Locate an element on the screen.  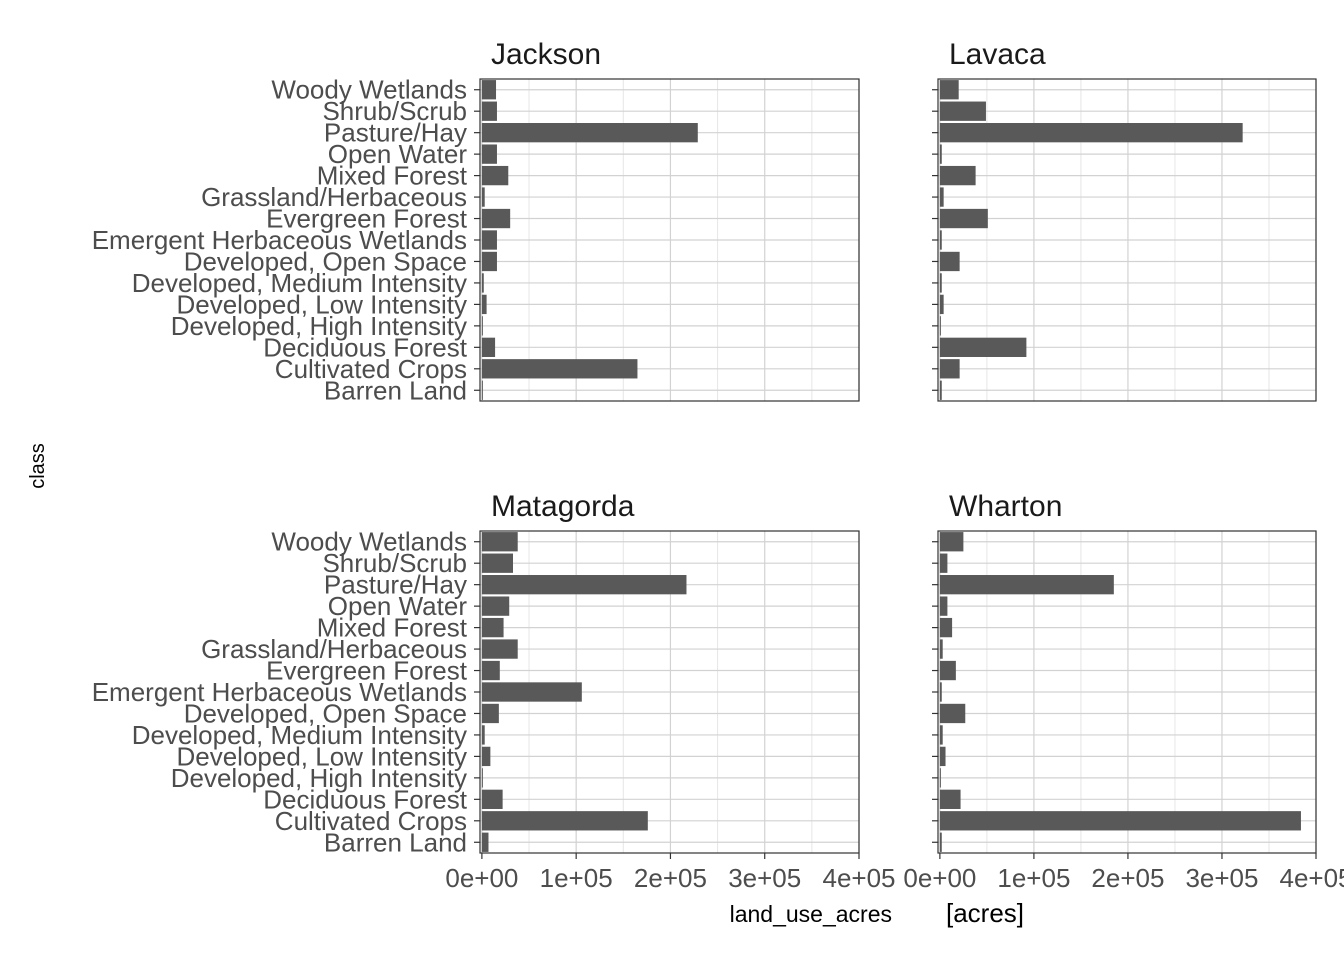
x-axis-title-unit: [acres] is located at coordinates (985, 913).